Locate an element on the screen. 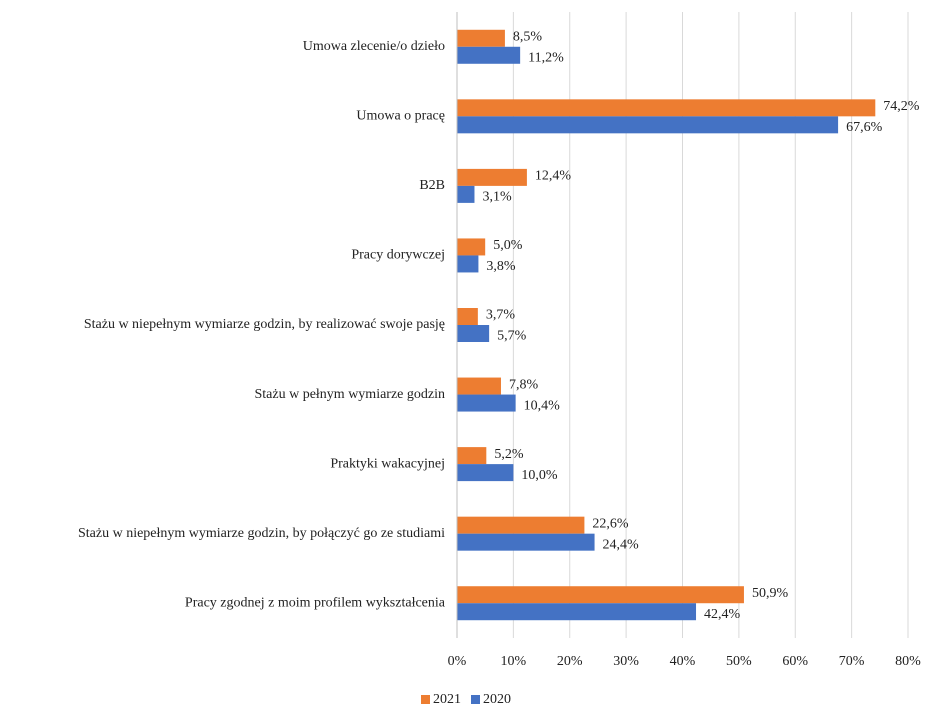 The width and height of the screenshot is (929, 709). legend-label: 2021 is located at coordinates (447, 699).